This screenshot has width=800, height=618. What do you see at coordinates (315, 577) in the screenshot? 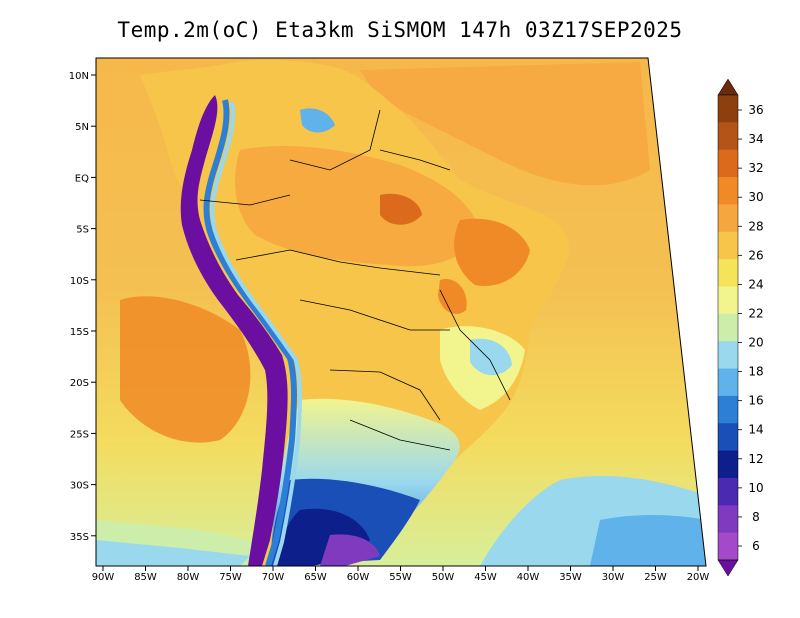
I see `lon-tick-label: 65W` at bounding box center [315, 577].